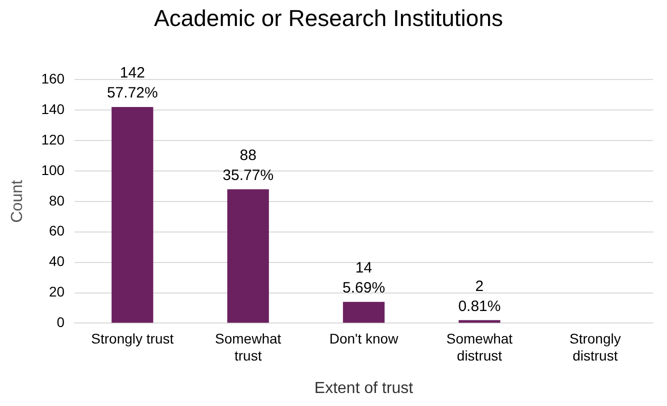  I want to click on y-tick-label: 60, so click(56, 230).